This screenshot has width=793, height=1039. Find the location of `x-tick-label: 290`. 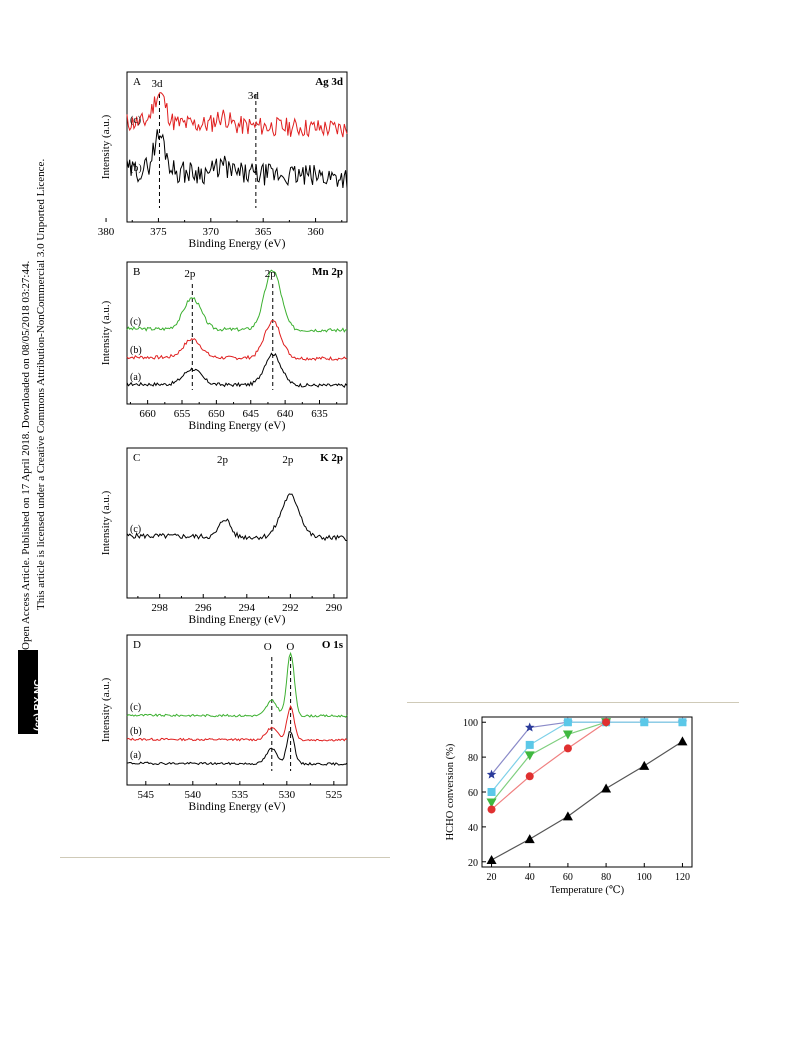

x-tick-label: 290 is located at coordinates (334, 608).